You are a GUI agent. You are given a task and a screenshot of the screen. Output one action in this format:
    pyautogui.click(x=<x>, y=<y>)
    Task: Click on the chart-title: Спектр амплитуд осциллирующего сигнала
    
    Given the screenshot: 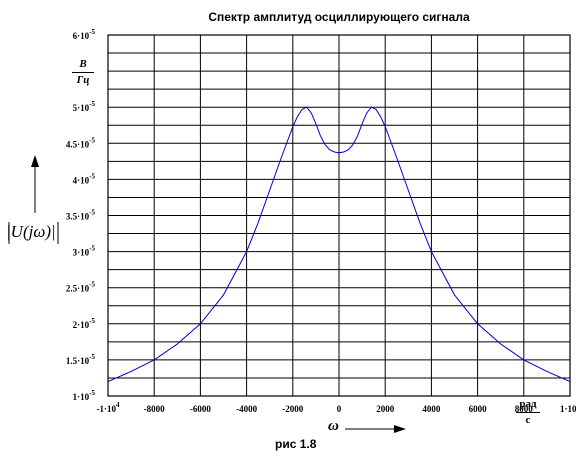 What is the action you would take?
    pyautogui.click(x=339, y=17)
    